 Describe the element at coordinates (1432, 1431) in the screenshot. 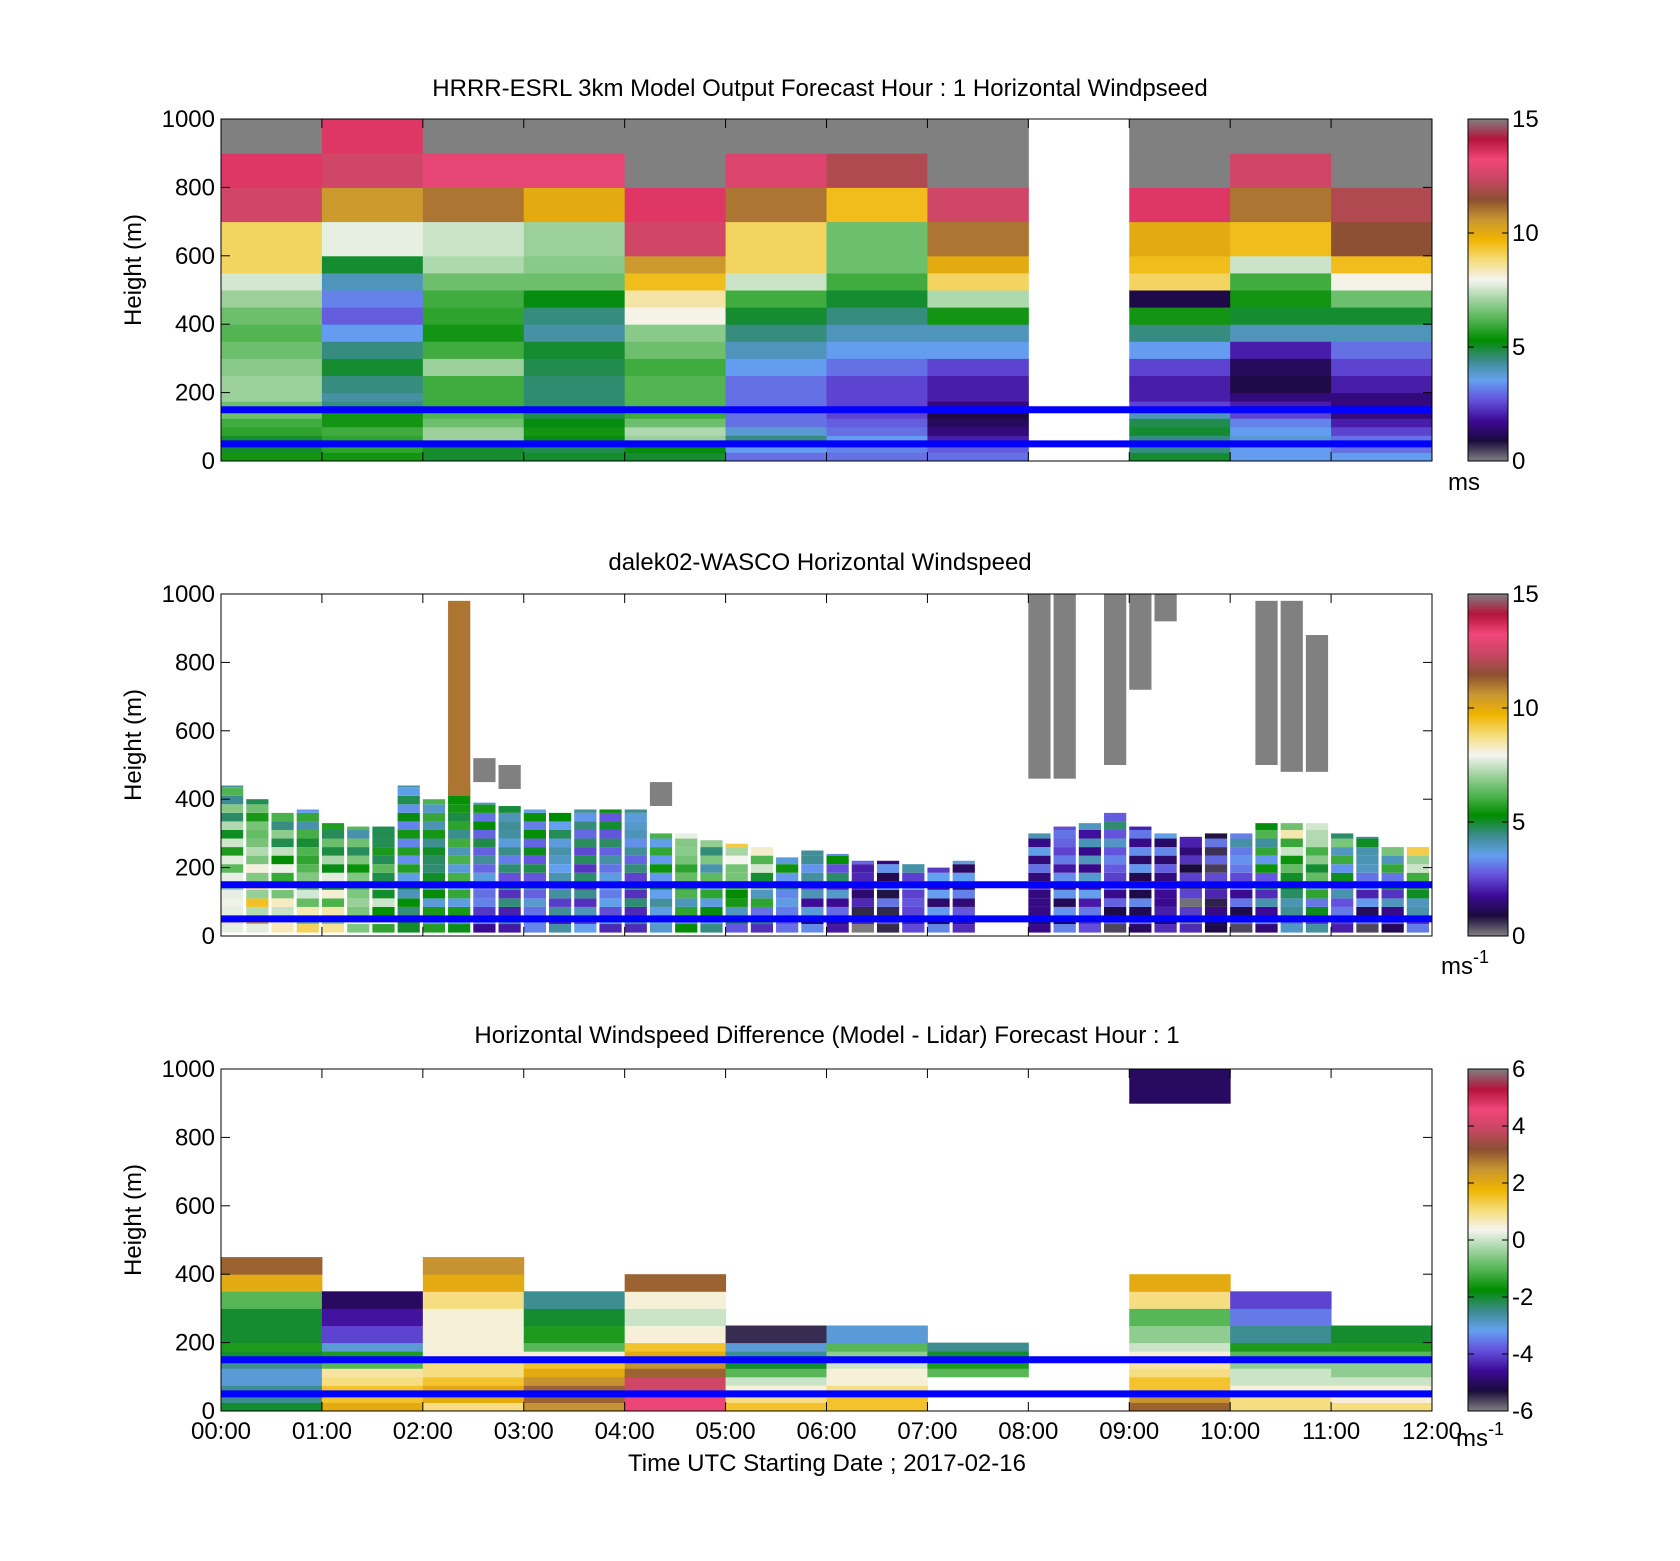

I see `x-tick-label: 12:00` at that location.